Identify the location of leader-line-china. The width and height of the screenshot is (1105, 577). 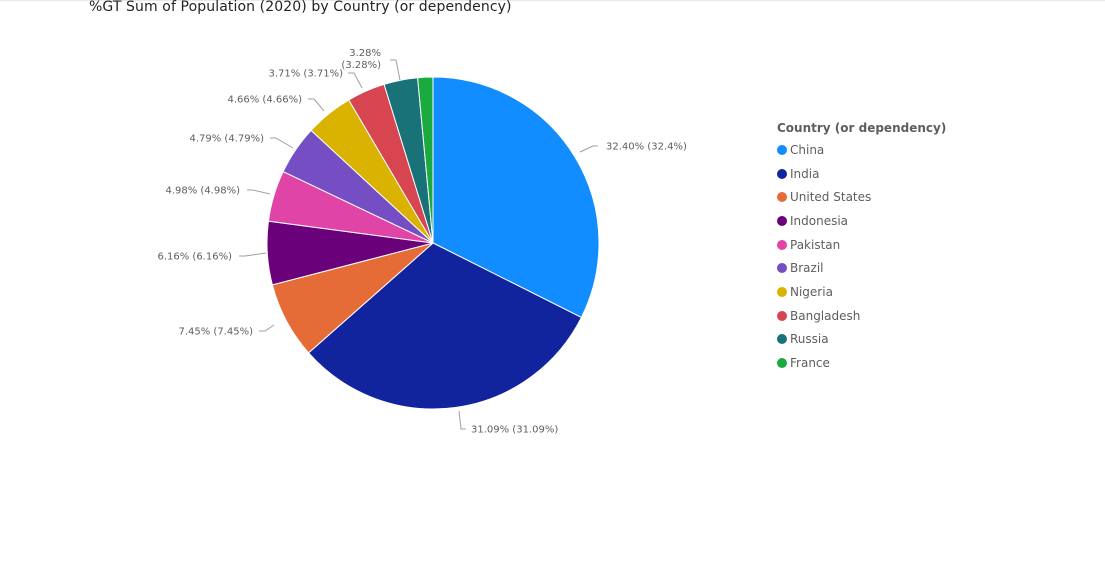
(588, 149).